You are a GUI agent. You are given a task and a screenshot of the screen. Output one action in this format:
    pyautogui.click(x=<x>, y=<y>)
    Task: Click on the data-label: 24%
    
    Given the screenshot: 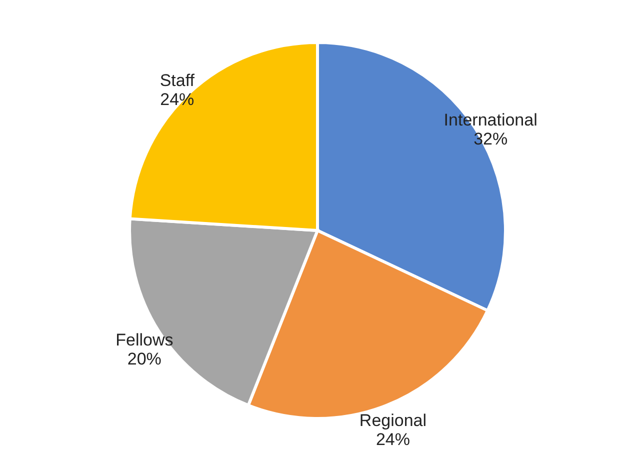 What is the action you would take?
    pyautogui.click(x=393, y=440)
    